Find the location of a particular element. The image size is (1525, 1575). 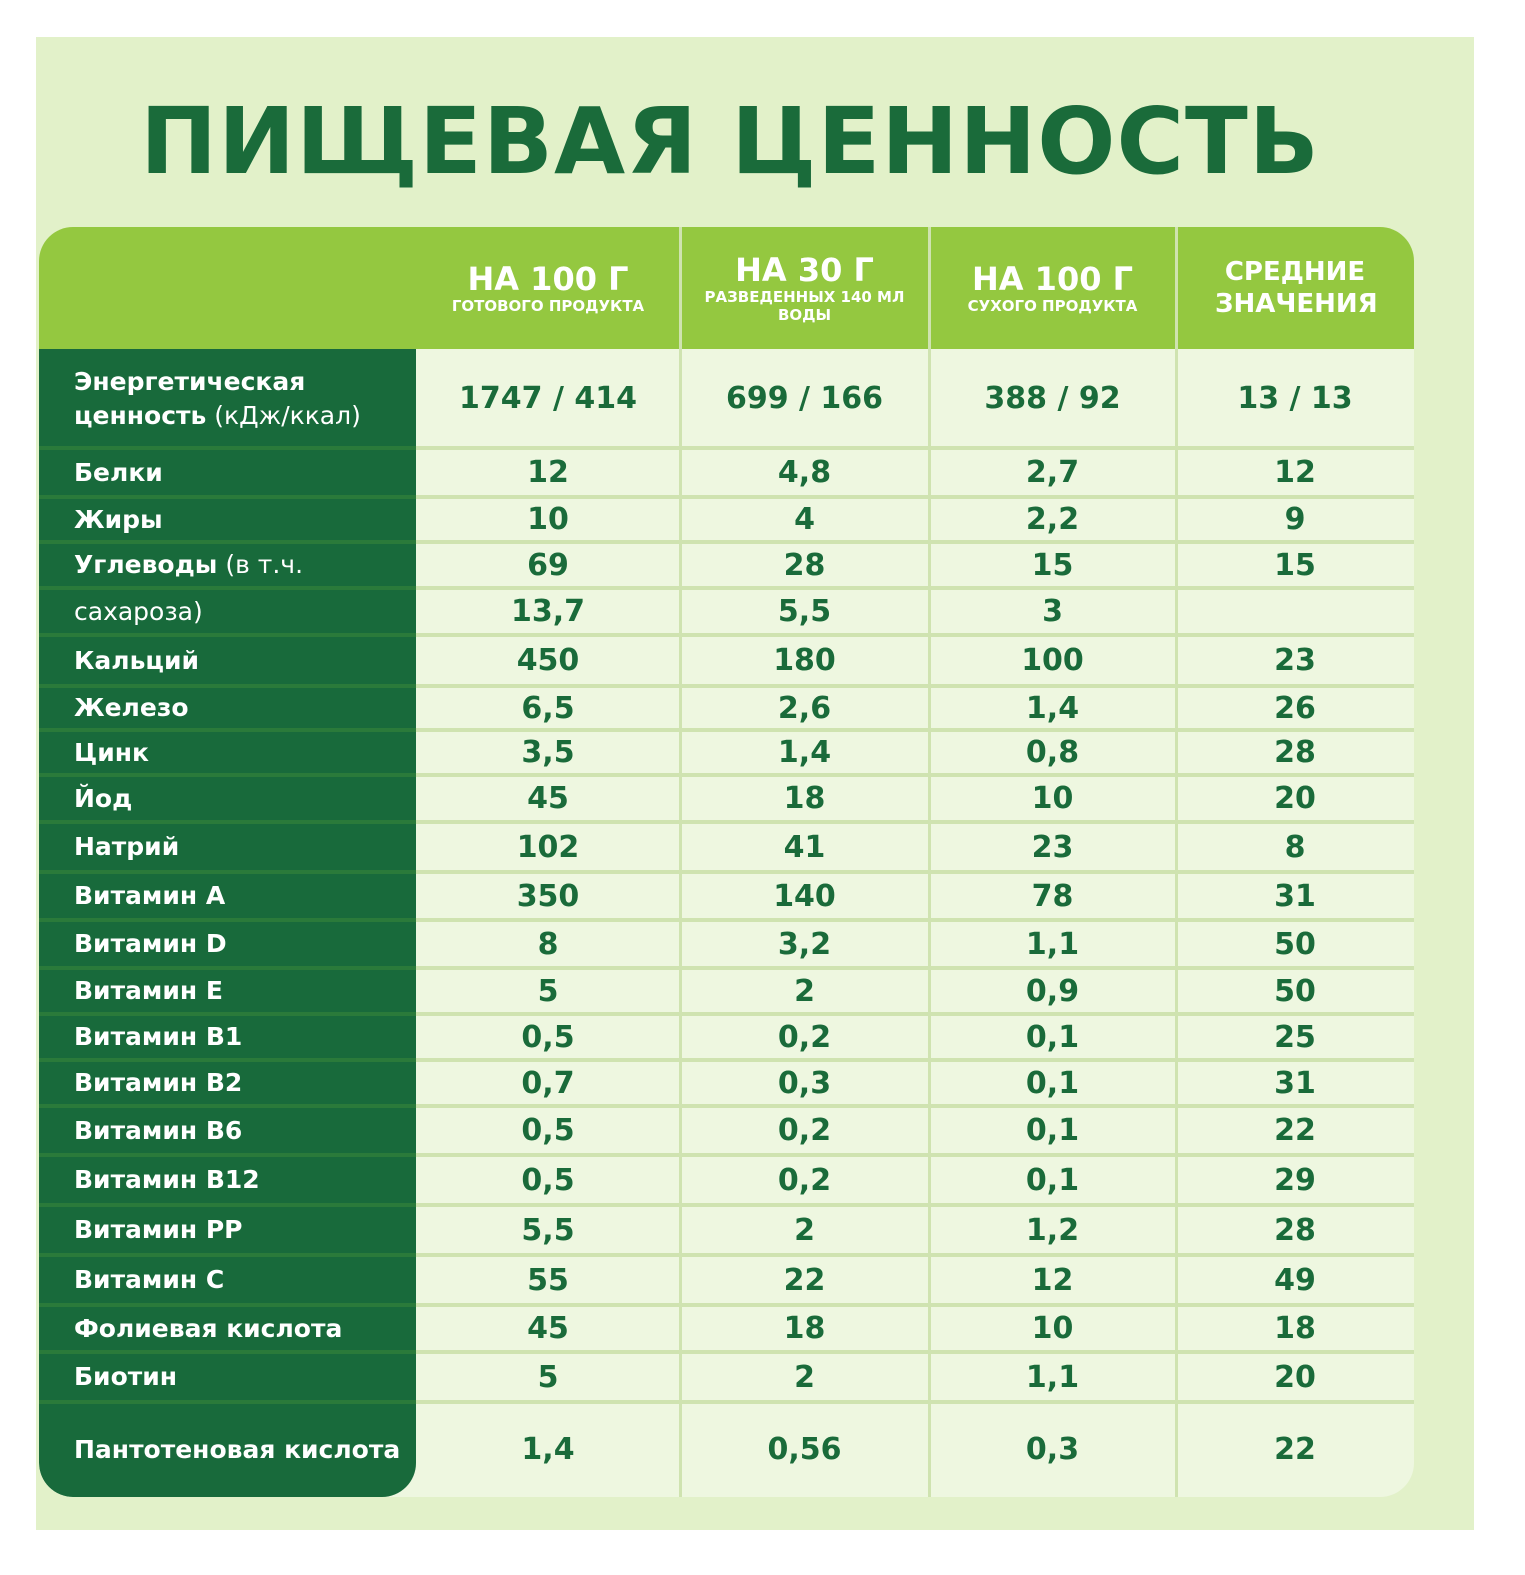

cell-value: 41 is located at coordinates (804, 847).